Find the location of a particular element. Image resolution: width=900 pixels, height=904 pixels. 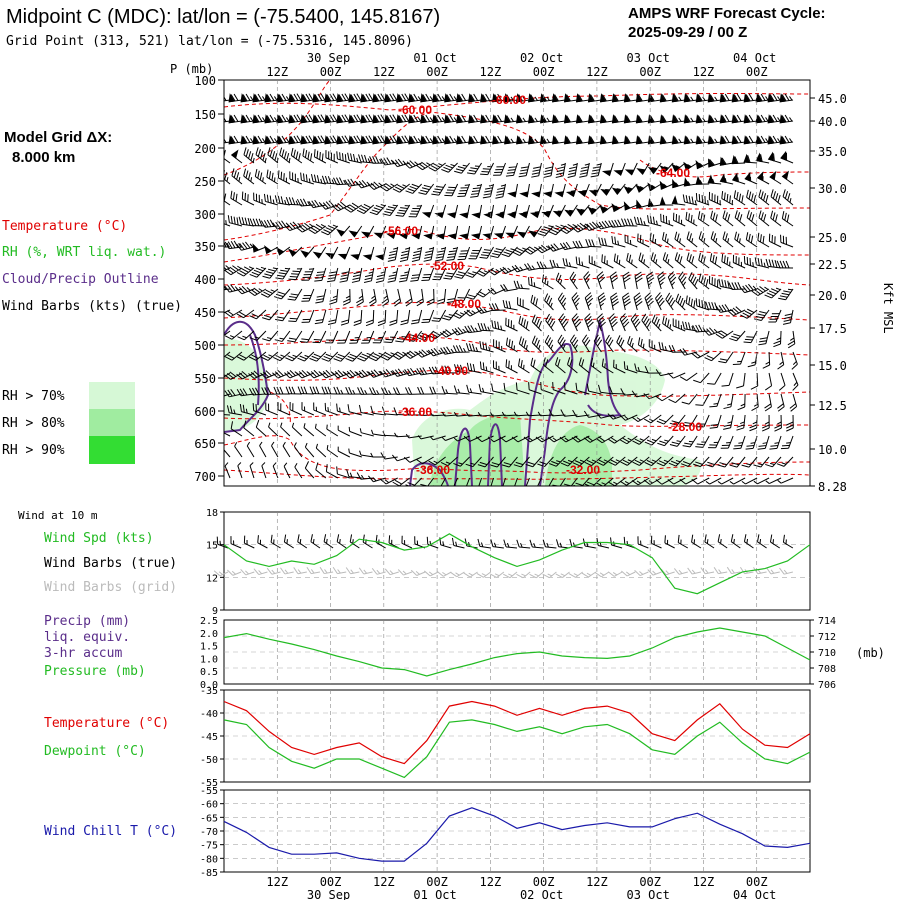

bottom-date-label: 03 Oct is located at coordinates (648, 894).